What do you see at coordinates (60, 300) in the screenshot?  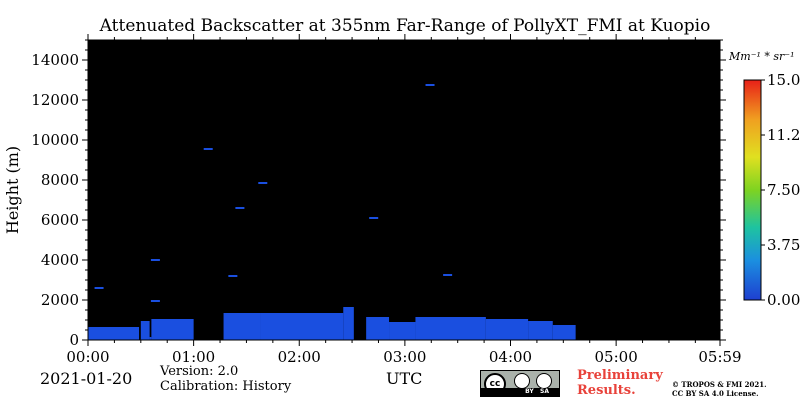 I see `y-tick-label: 2000` at bounding box center [60, 300].